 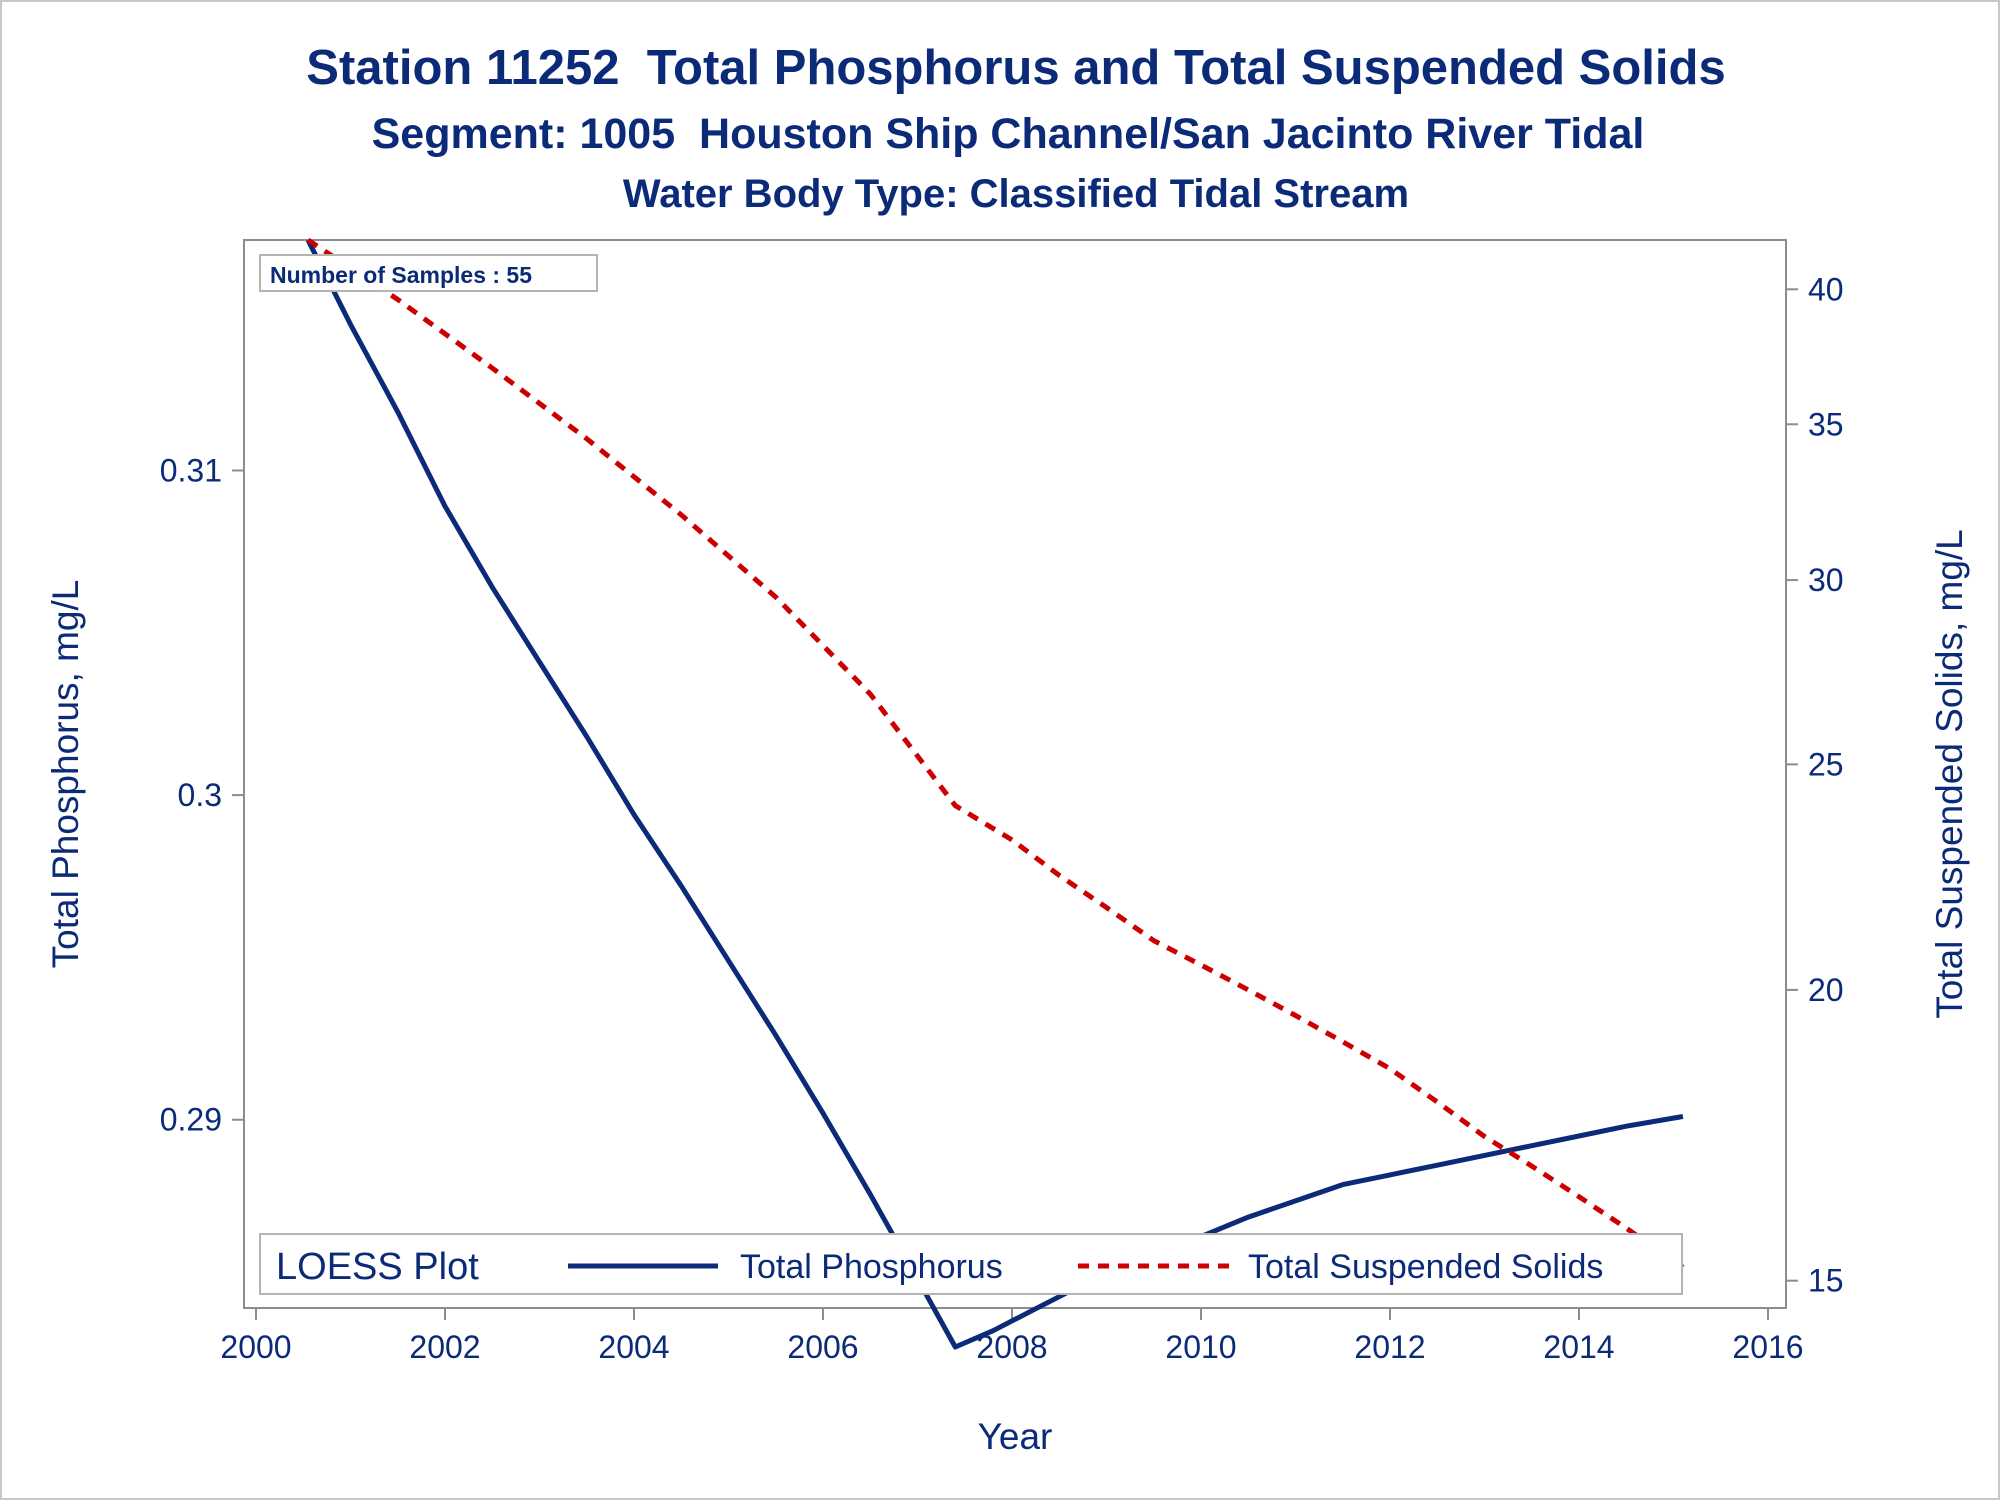 I want to click on y-tick-label-2: 0.31, so click(x=191, y=470).